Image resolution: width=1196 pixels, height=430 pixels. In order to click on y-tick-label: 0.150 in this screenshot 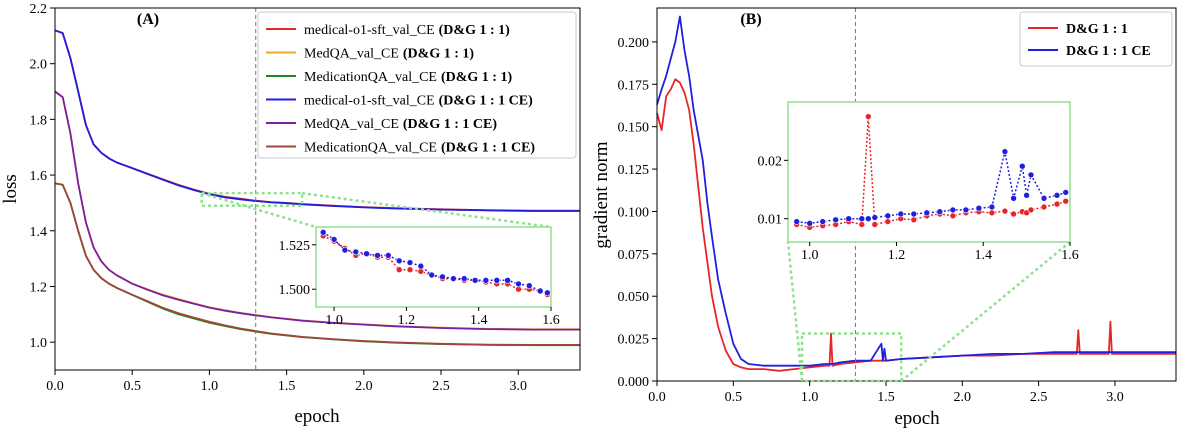, I will do `click(634, 128)`.